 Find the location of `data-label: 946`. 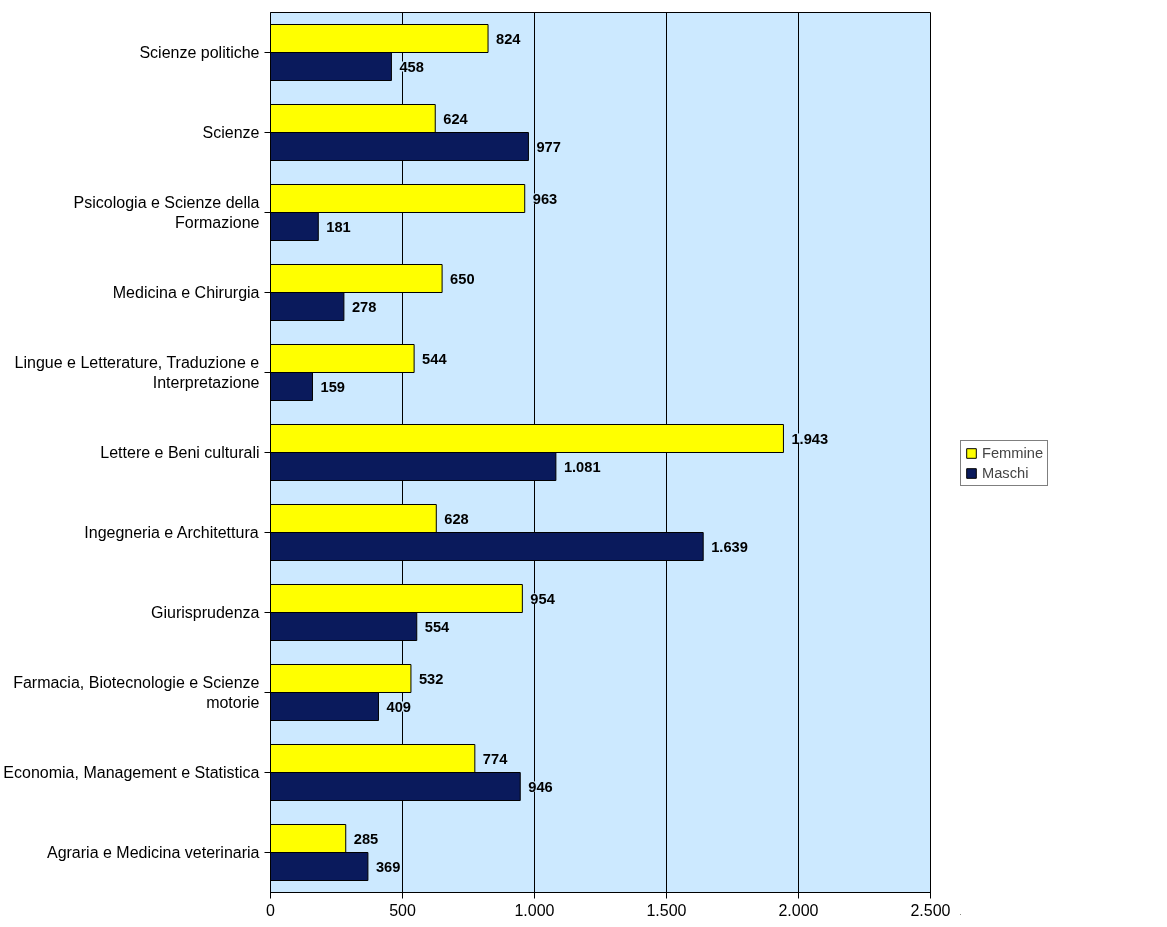

data-label: 946 is located at coordinates (540, 786).